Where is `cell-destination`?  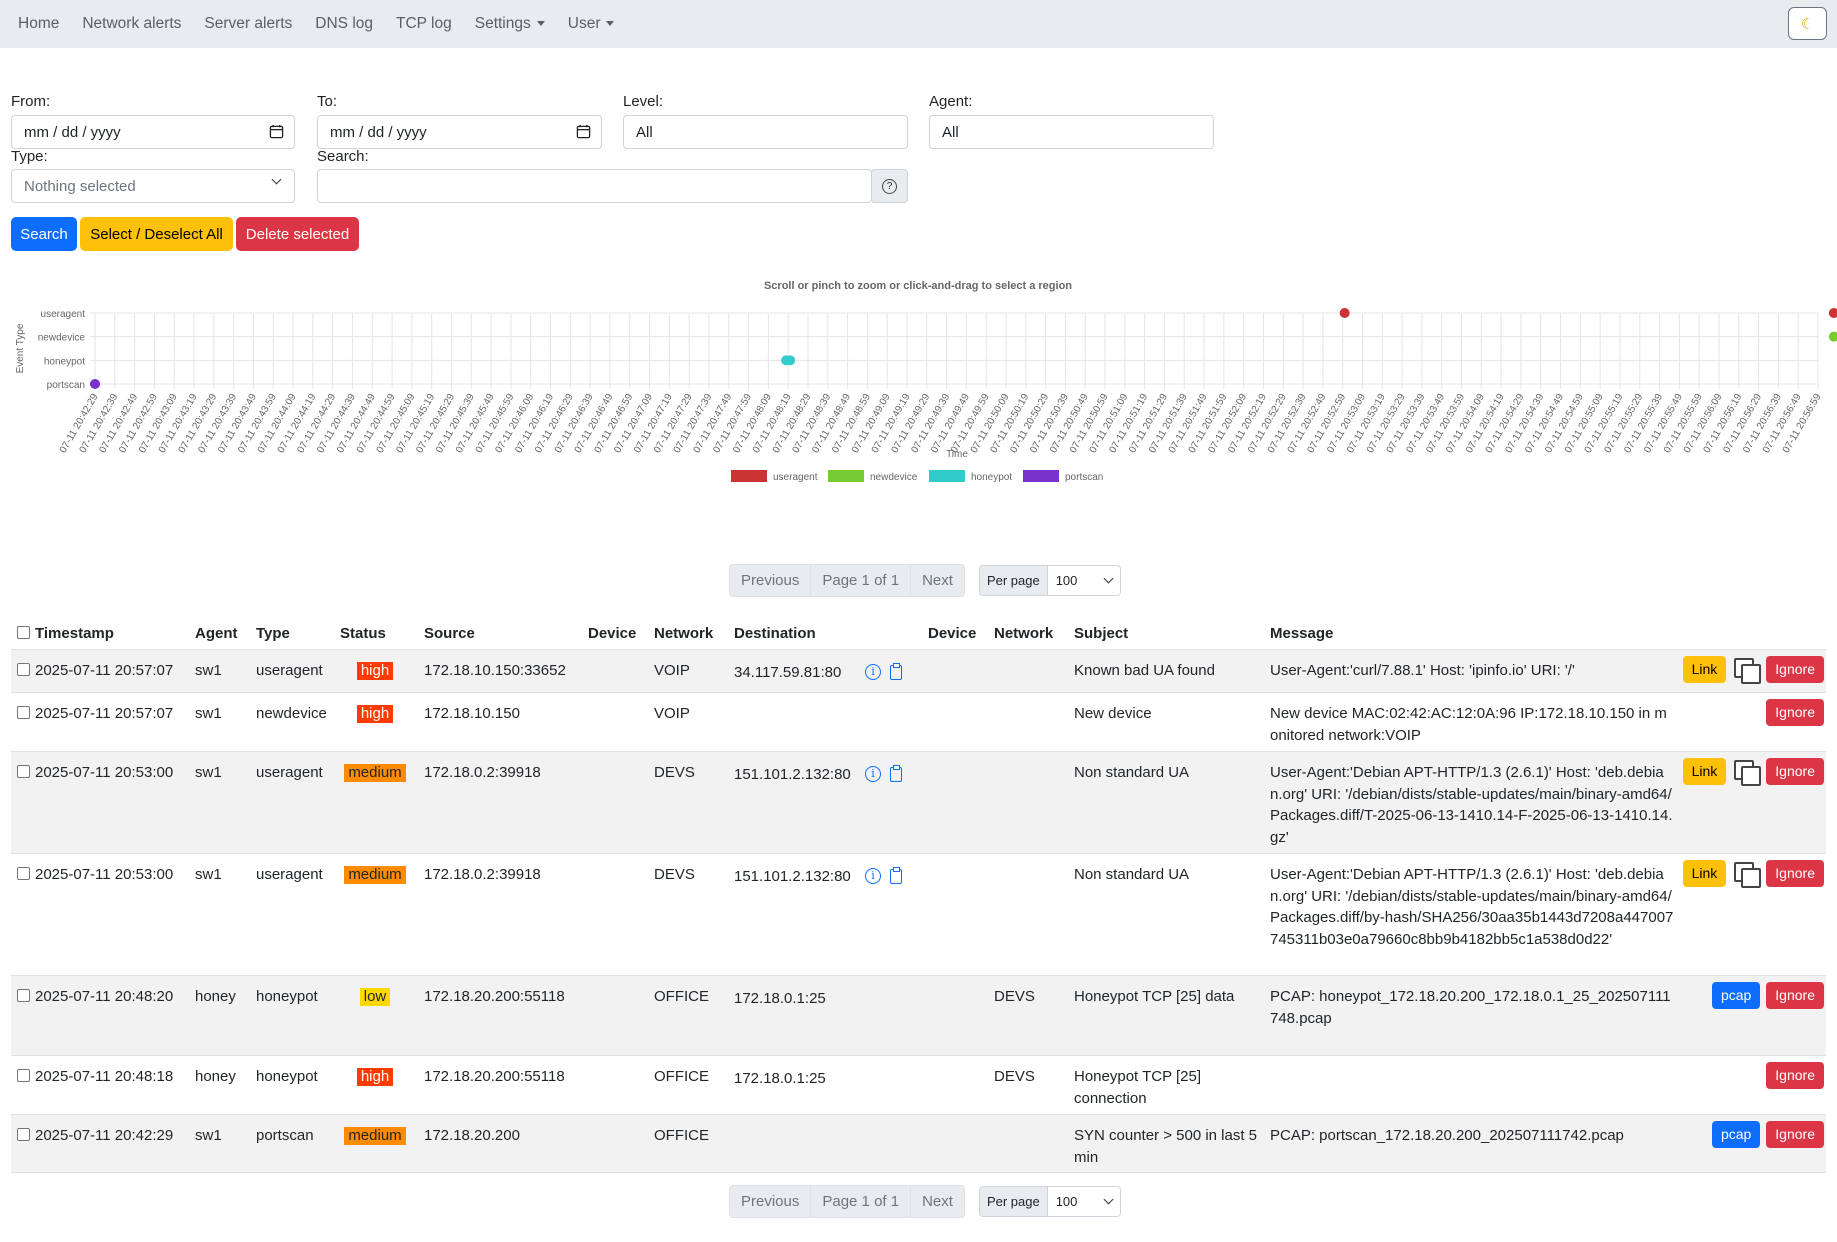 cell-destination is located at coordinates (799, 722).